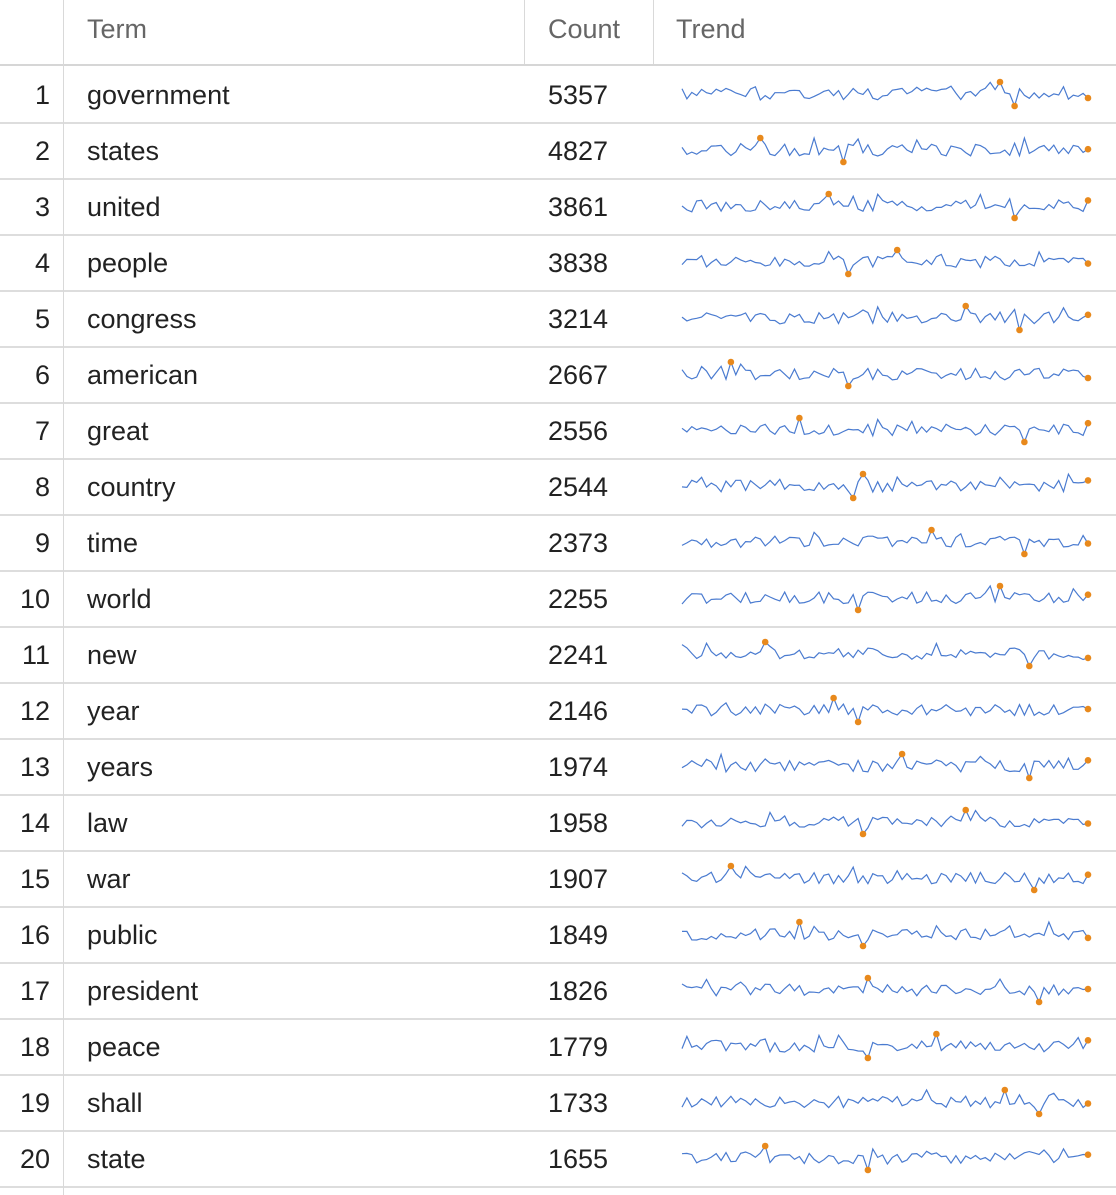 This screenshot has height=1195, width=1116. I want to click on table-row: 15 war 1907, so click(558, 880).